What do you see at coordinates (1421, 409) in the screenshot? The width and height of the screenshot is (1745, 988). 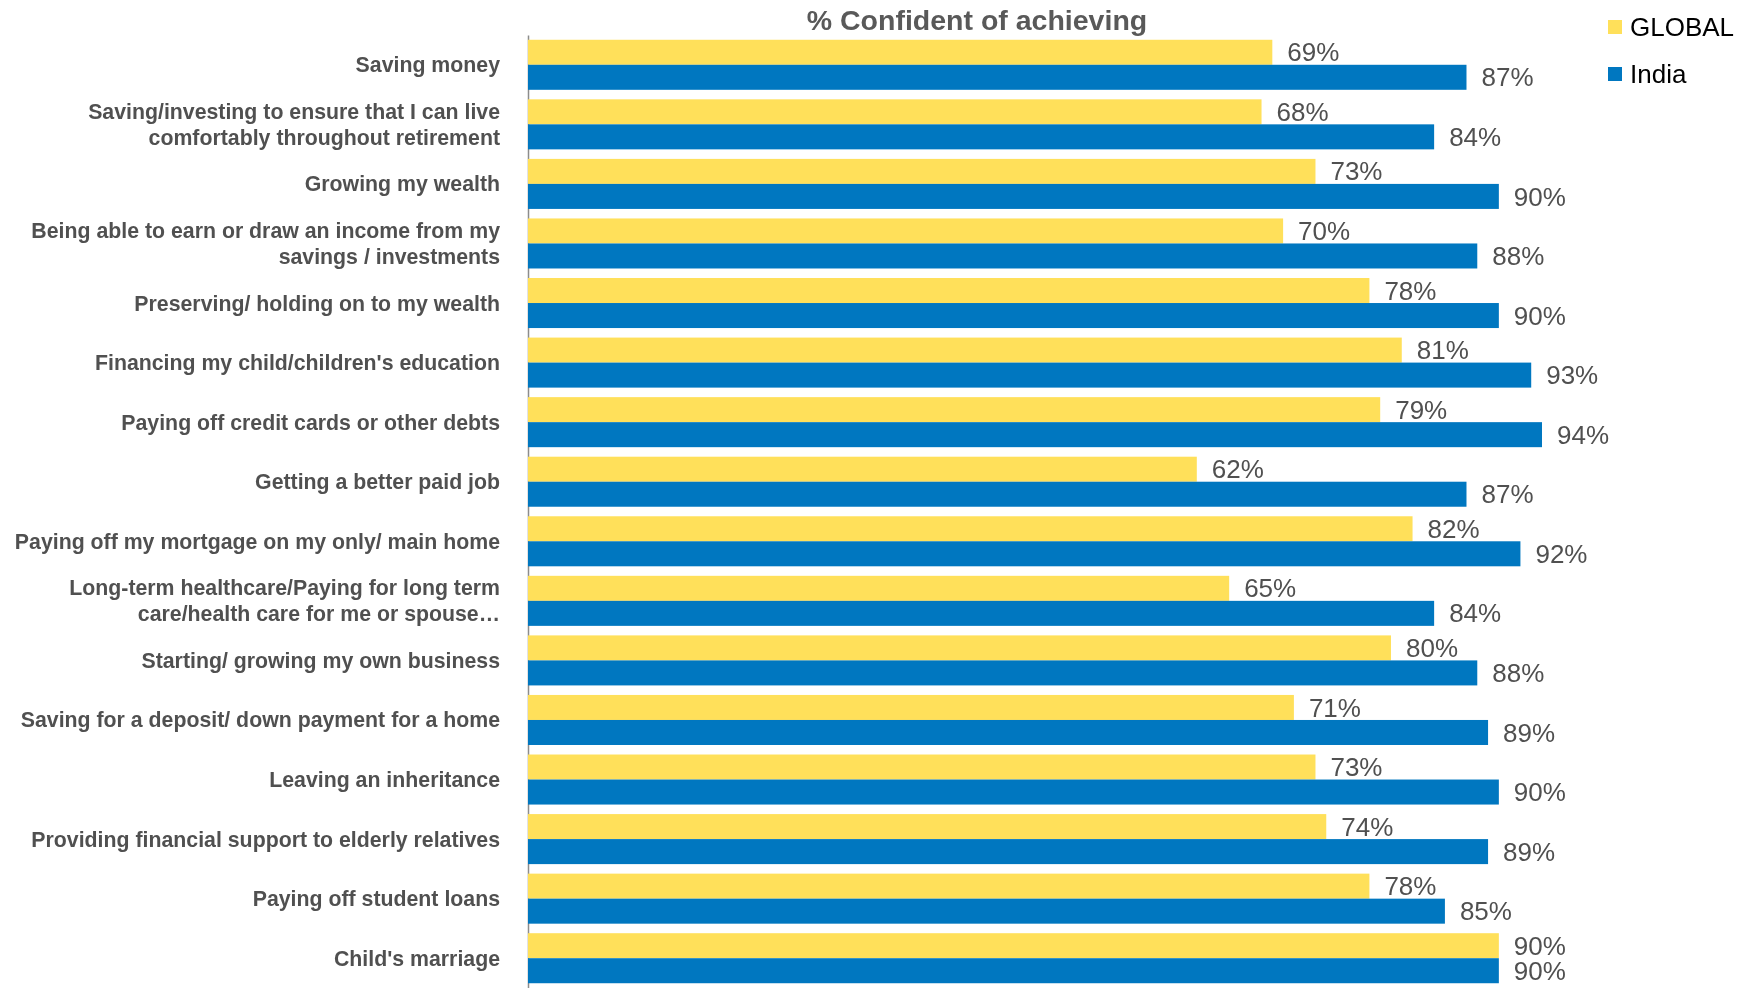 I see `data-label: 79%` at bounding box center [1421, 409].